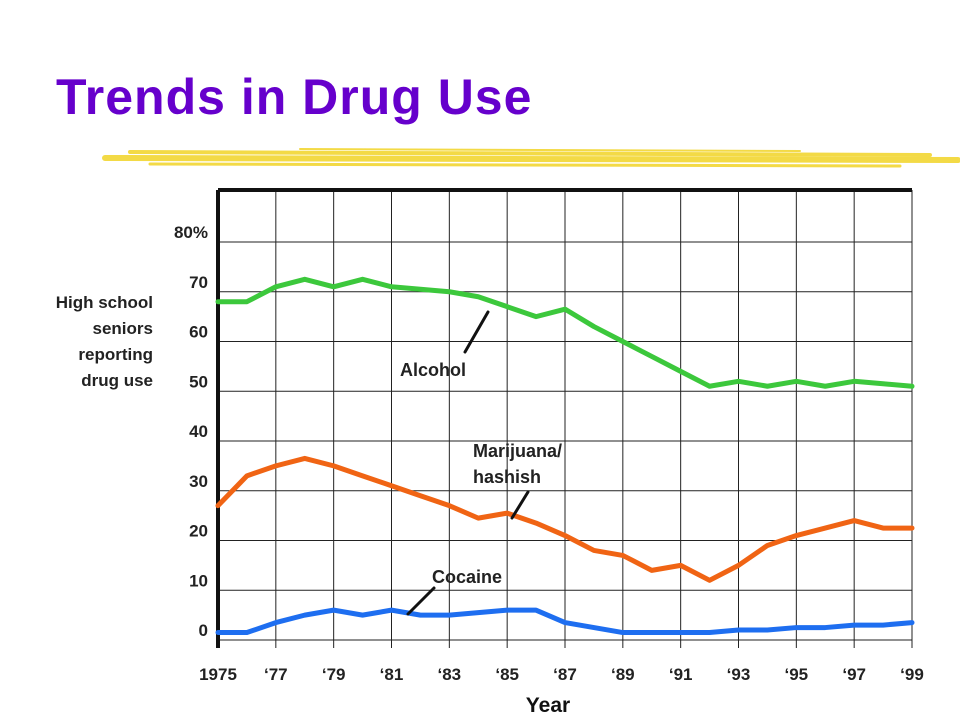 This screenshot has height=720, width=960. I want to click on x-tick-label: ‘87, so click(565, 674).